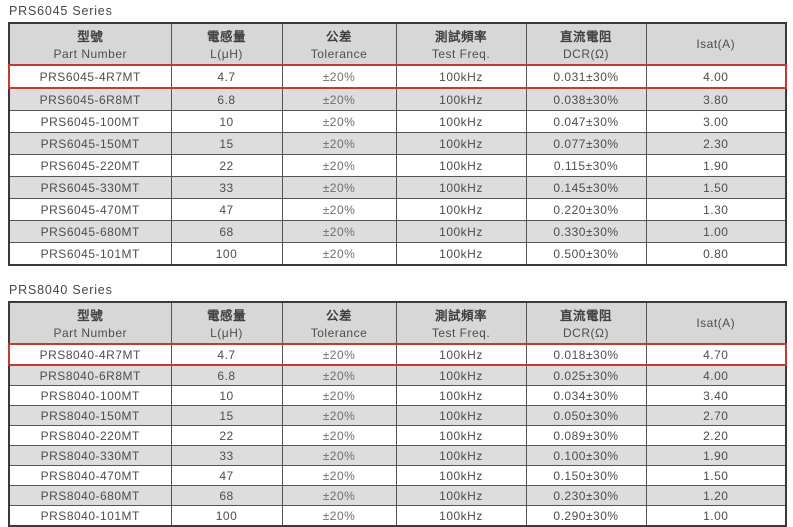 Image resolution: width=793 pixels, height=527 pixels. I want to click on cell: PRS8040-680MT, so click(90, 495).